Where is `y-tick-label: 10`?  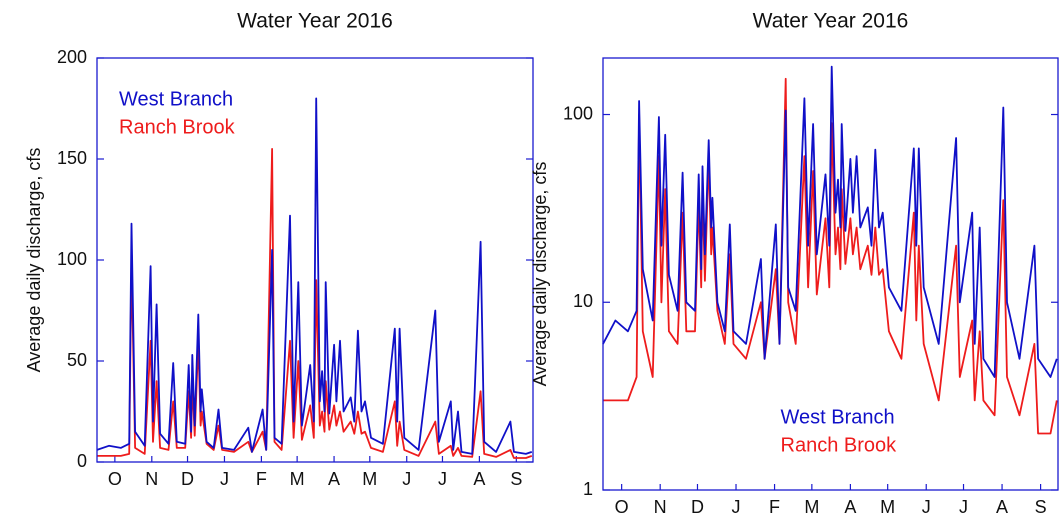 y-tick-label: 10 is located at coordinates (583, 301).